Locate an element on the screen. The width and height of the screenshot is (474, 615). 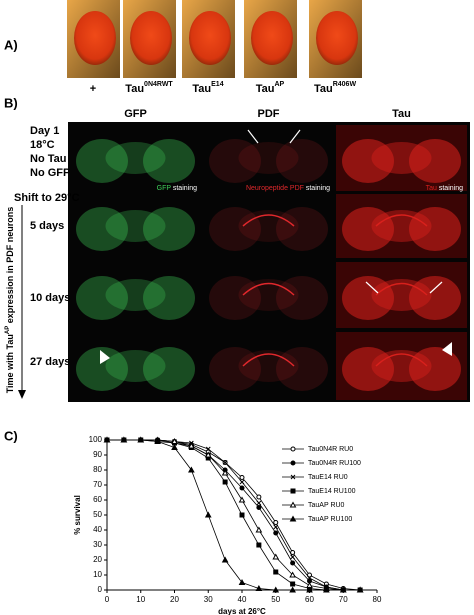
condition-label: 18°C is located at coordinates (42, 145).